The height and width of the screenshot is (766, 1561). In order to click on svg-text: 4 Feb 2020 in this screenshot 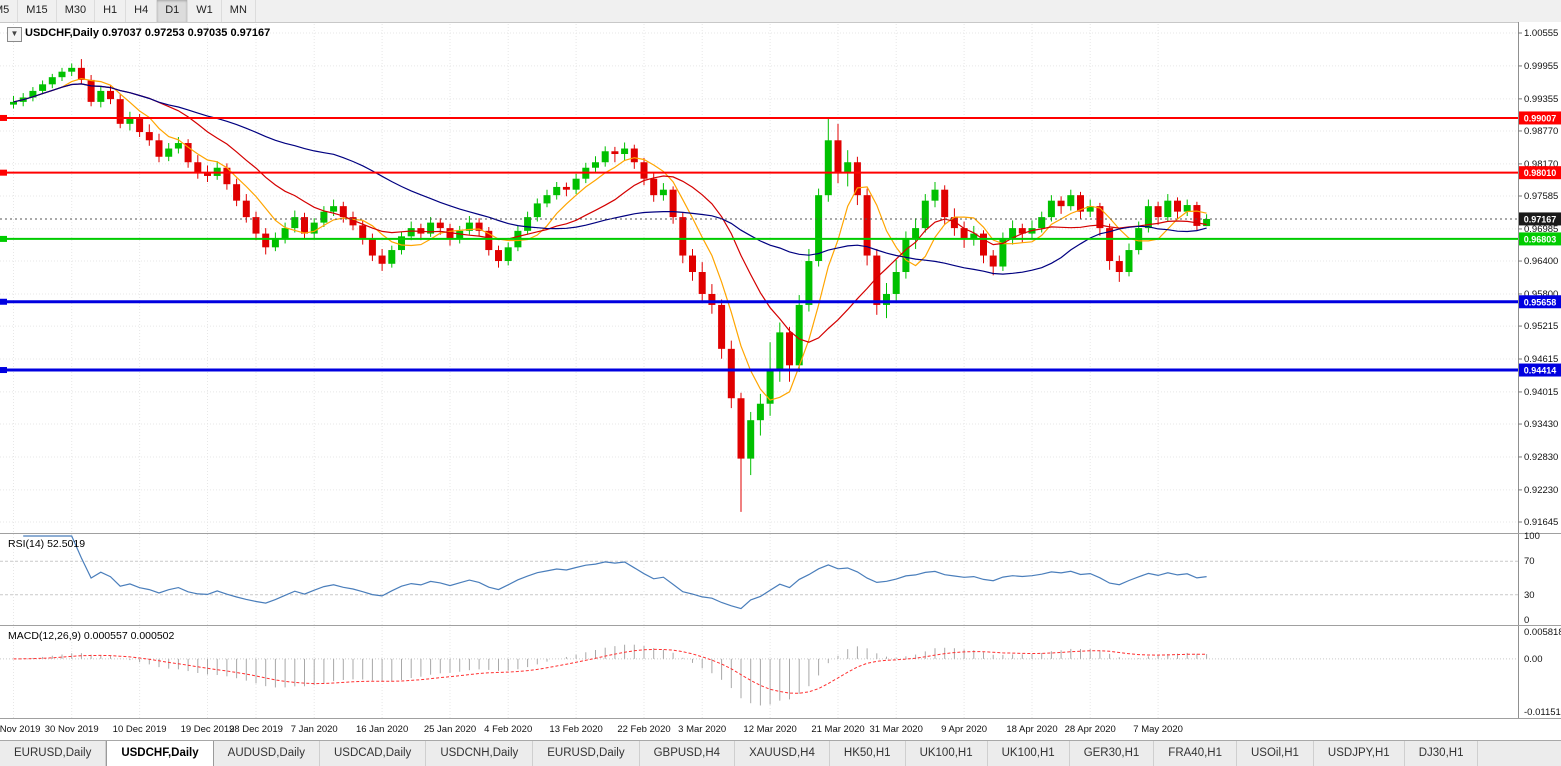, I will do `click(508, 729)`.